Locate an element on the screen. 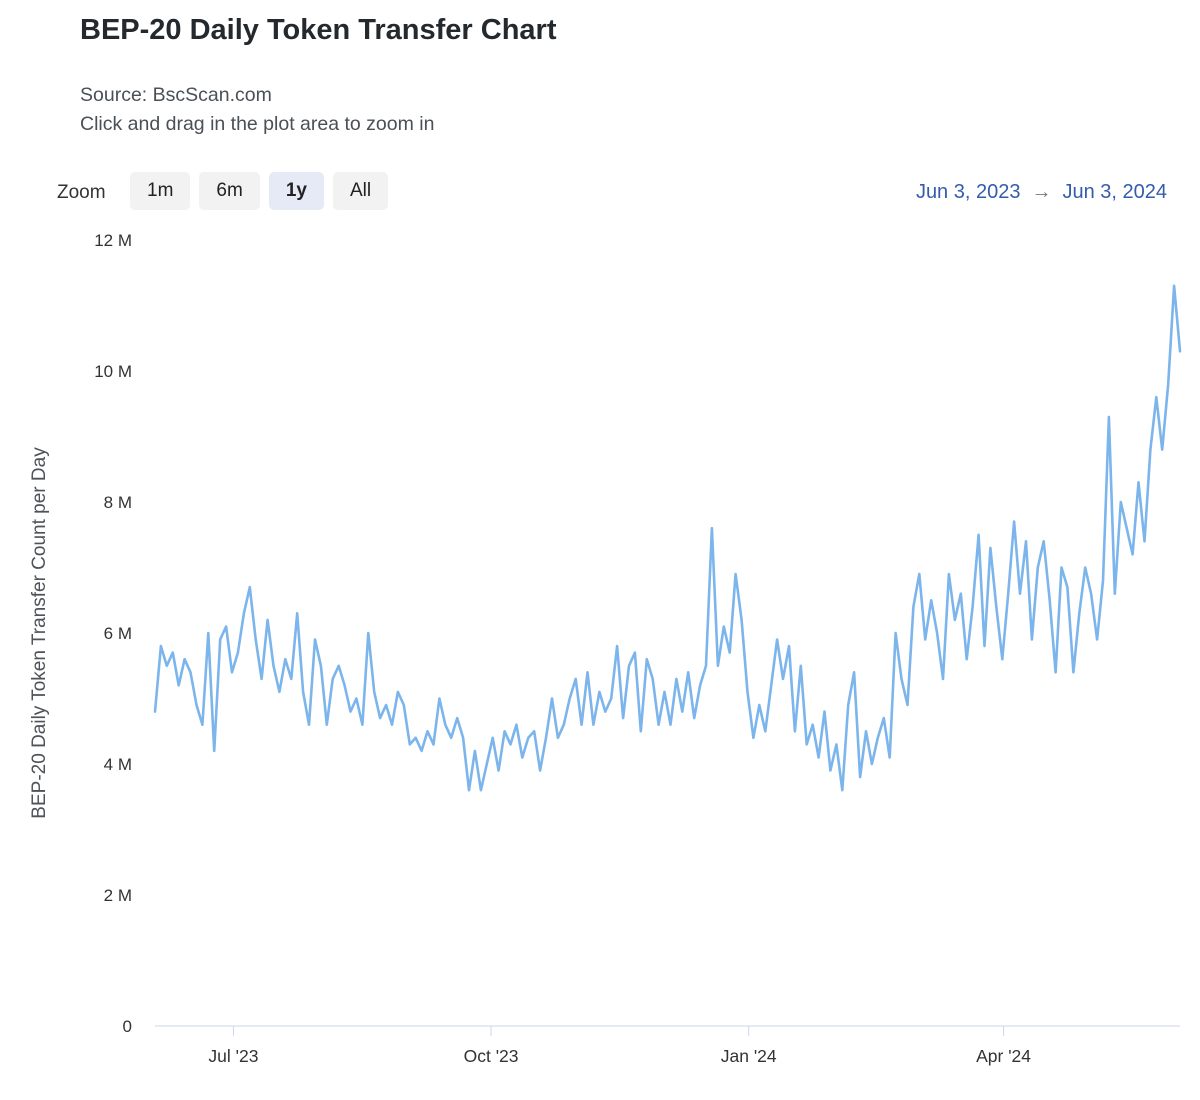  y-axis-tick-label: 8 M is located at coordinates (118, 502).